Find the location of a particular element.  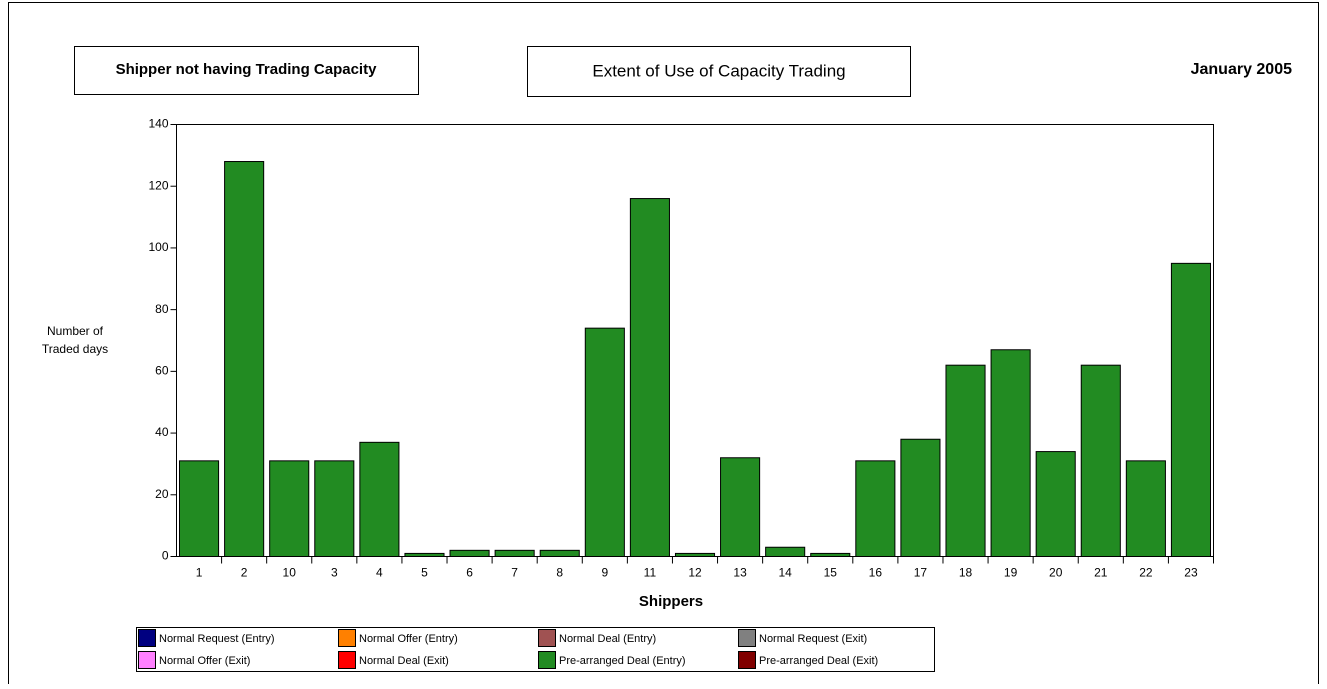

x-tick-label: 6 is located at coordinates (469, 573).